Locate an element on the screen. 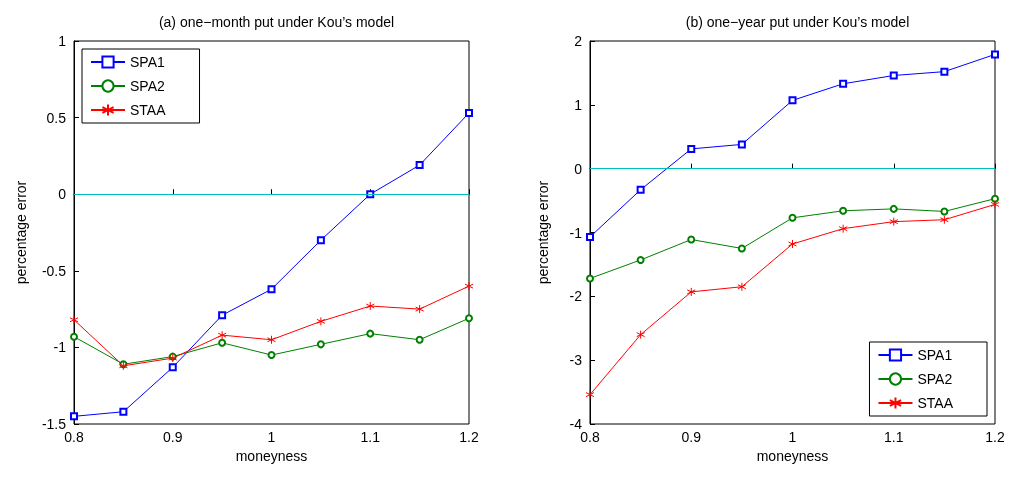  y-tick-label: 2 is located at coordinates (578, 41).